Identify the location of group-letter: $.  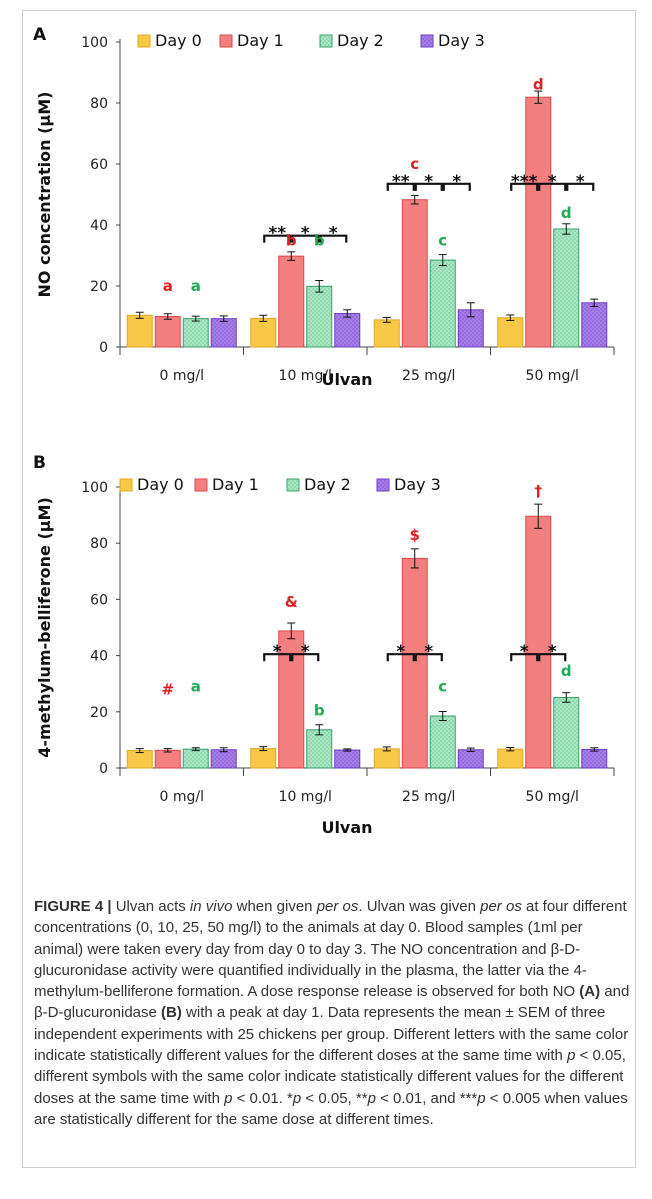
(415, 535).